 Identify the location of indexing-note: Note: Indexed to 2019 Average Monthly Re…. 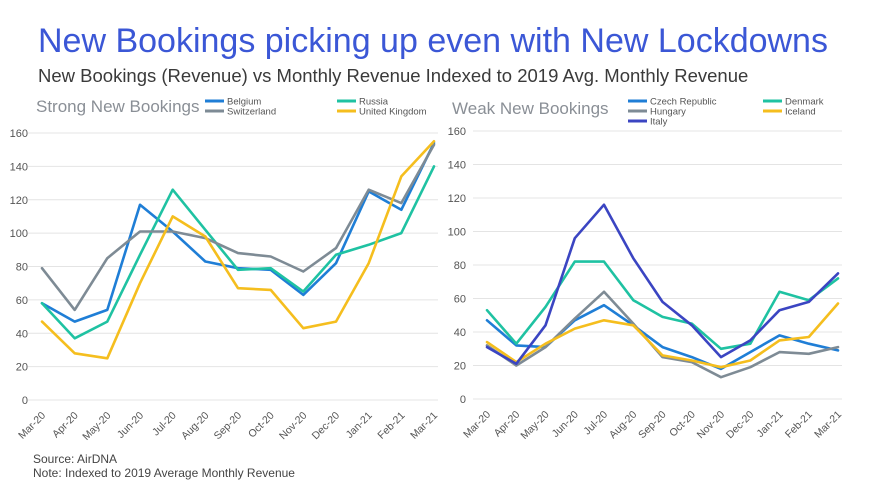
(164, 473).